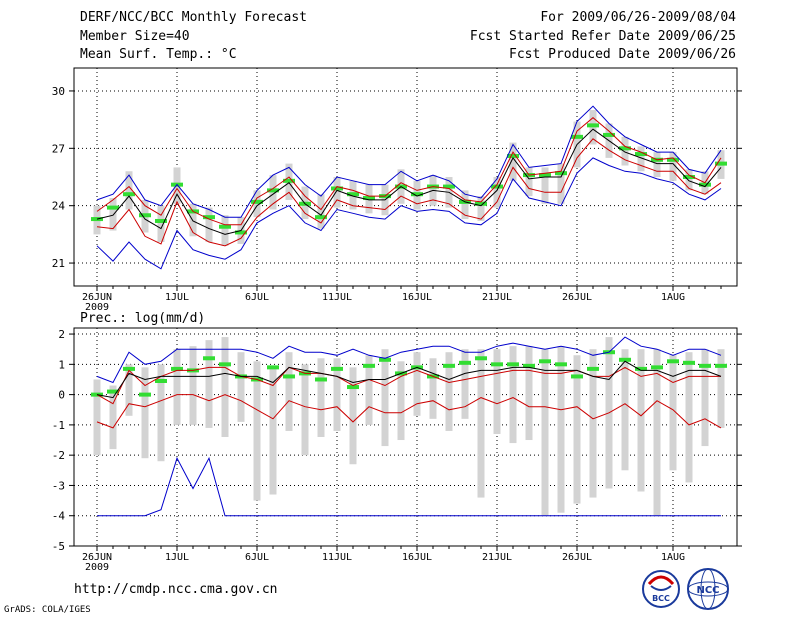 This screenshot has width=800, height=618. What do you see at coordinates (58, 546) in the screenshot?
I see `y-tick-label: -5` at bounding box center [58, 546].